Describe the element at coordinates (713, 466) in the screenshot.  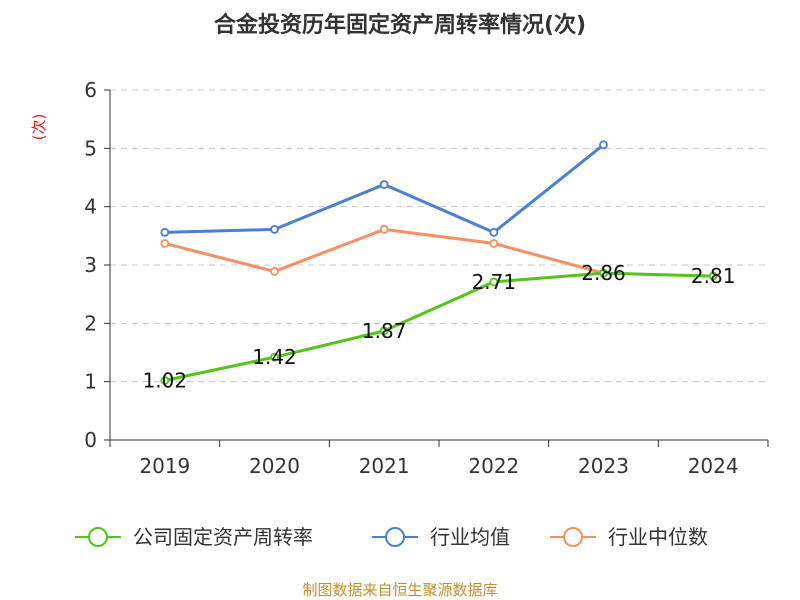
I see `x-tick-label: 2024` at that location.